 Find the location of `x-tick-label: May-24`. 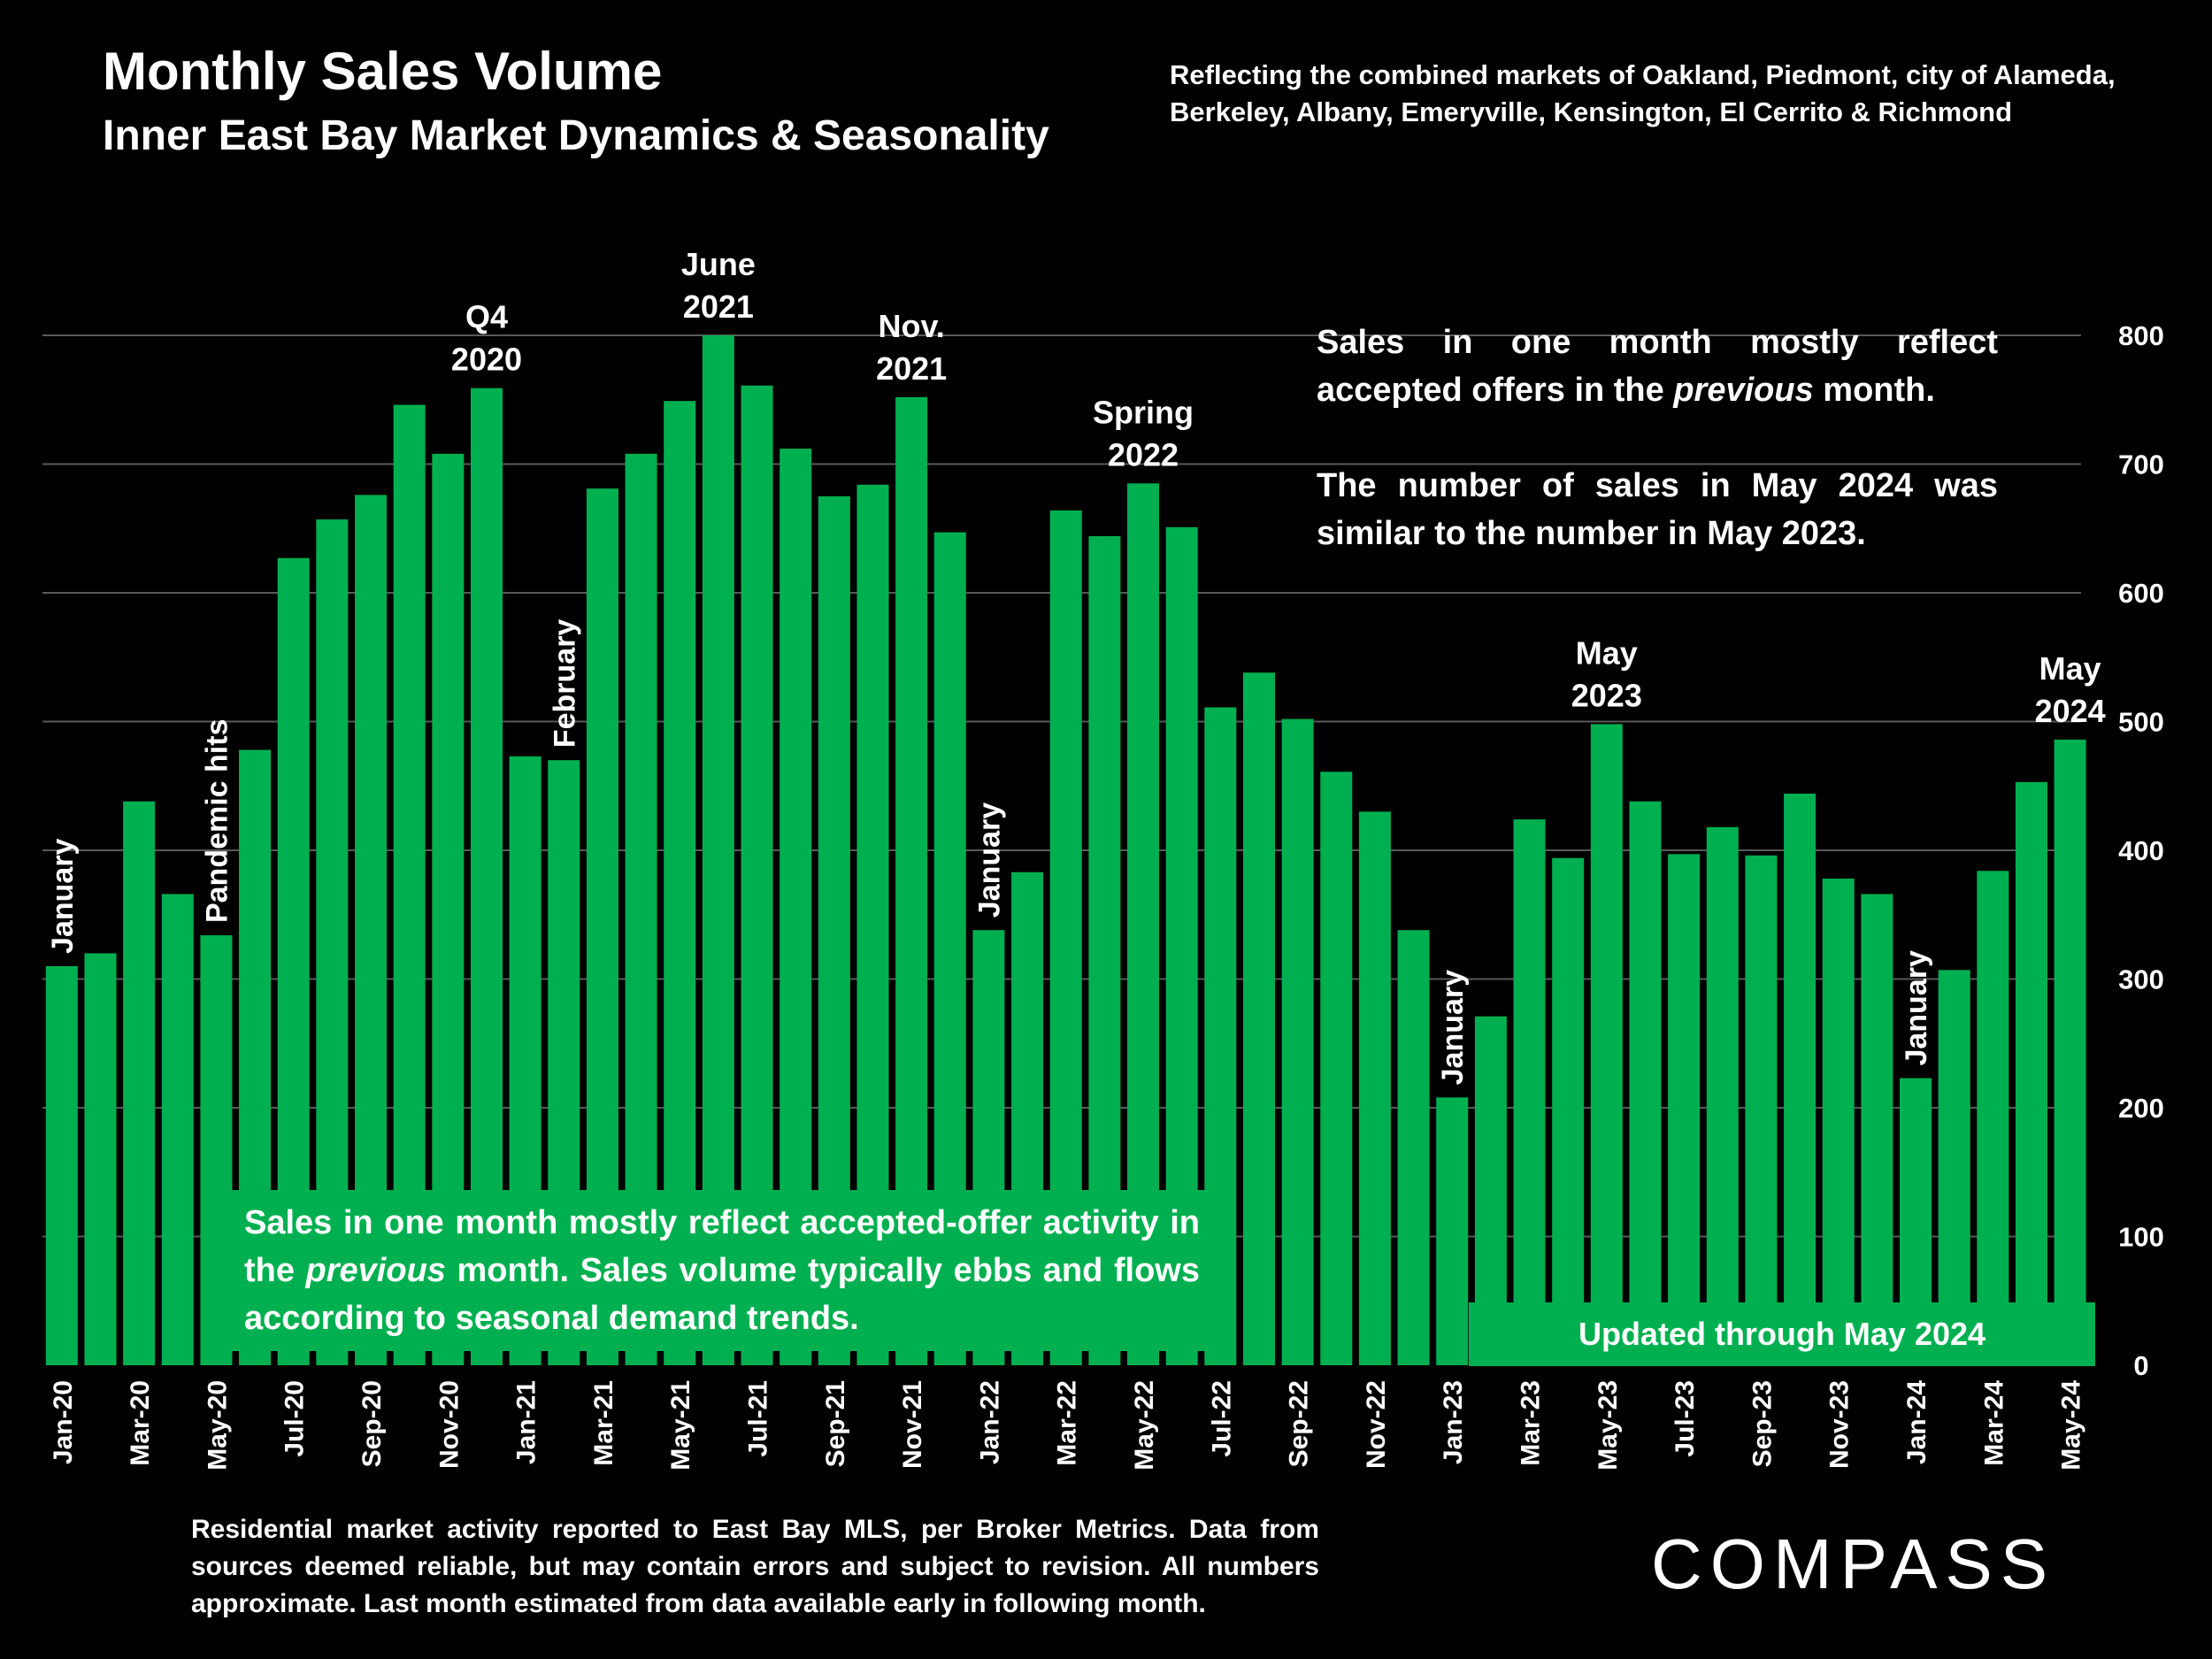

x-tick-label: May-24 is located at coordinates (2071, 1425).